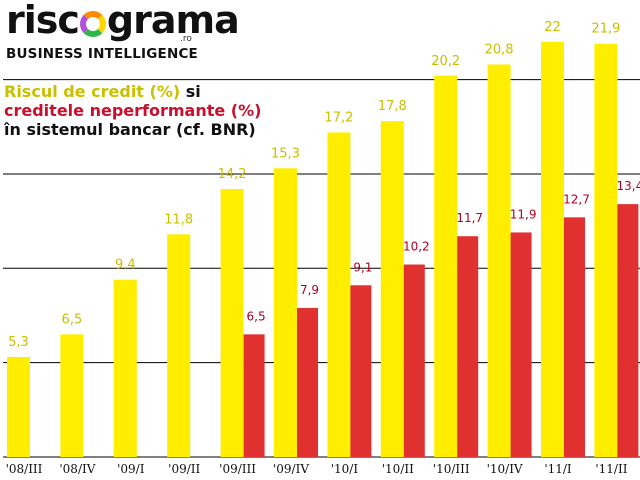  I want to click on x-tick-label: '10/IV, so click(505, 469).